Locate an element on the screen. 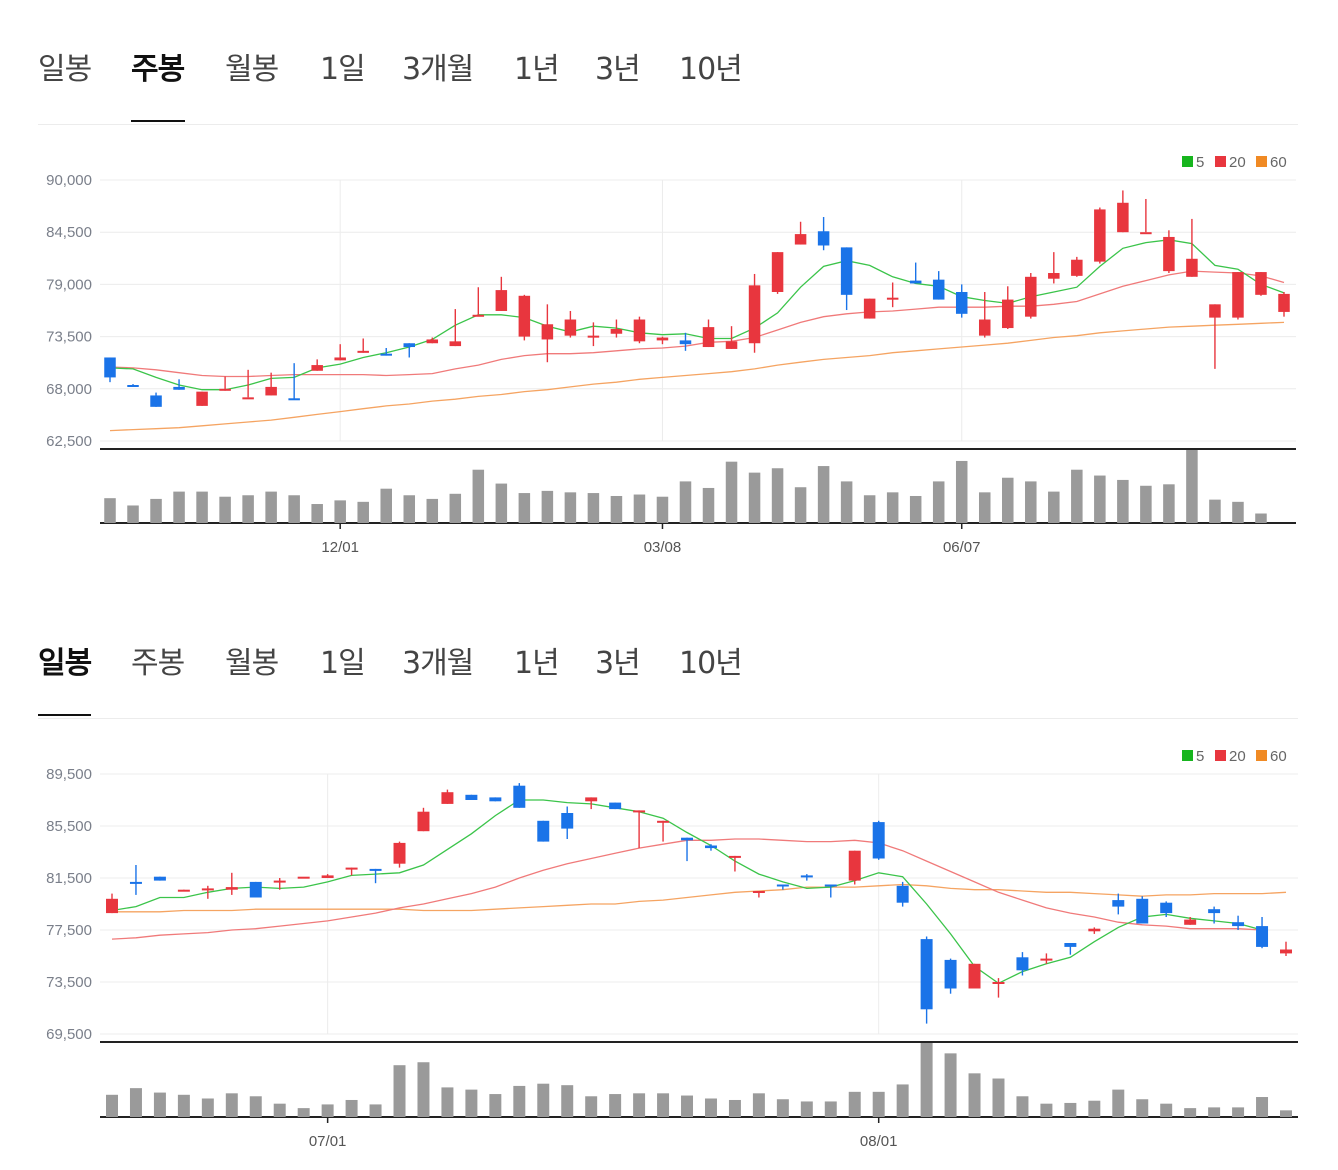 This screenshot has width=1338, height=1170. legend-label-ma20: 20 is located at coordinates (1237, 756).